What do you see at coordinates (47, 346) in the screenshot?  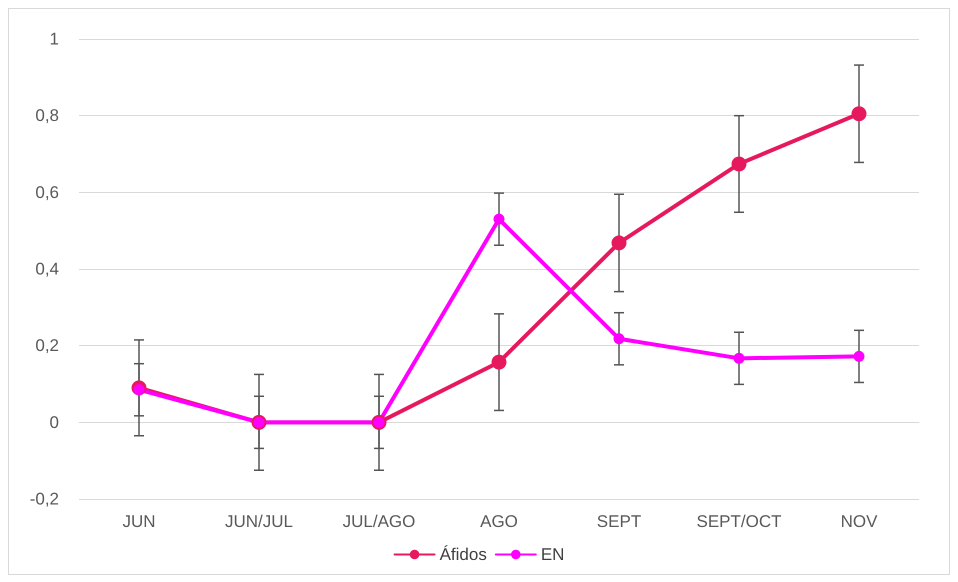 I see `y-tick-label: 0,2` at bounding box center [47, 346].